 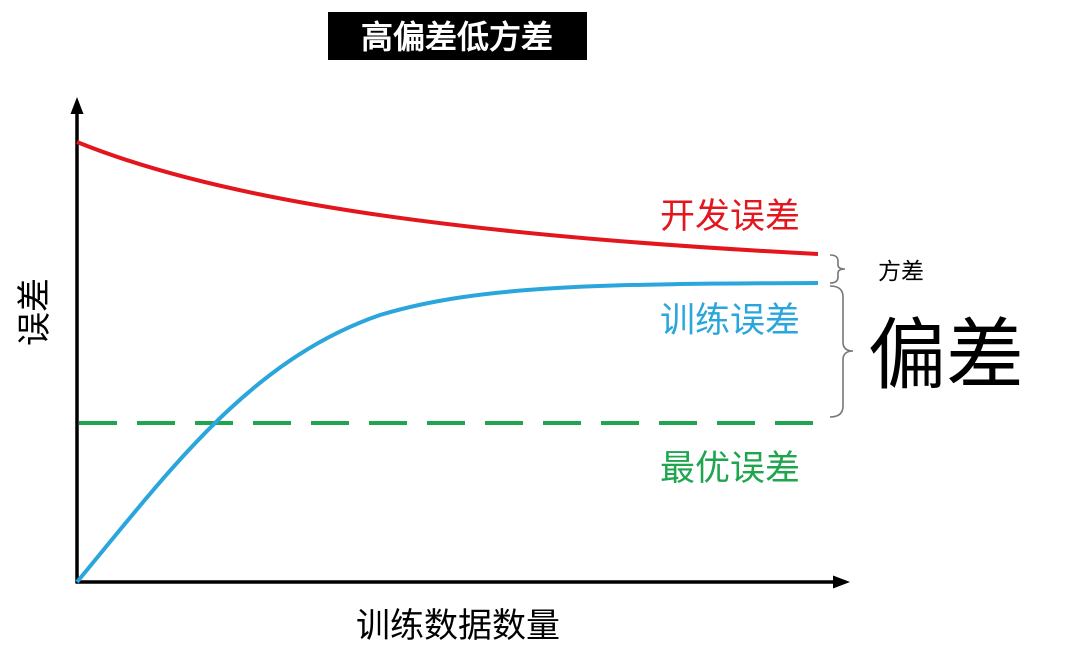 What do you see at coordinates (35, 312) in the screenshot?
I see `y-axis-label: 误差` at bounding box center [35, 312].